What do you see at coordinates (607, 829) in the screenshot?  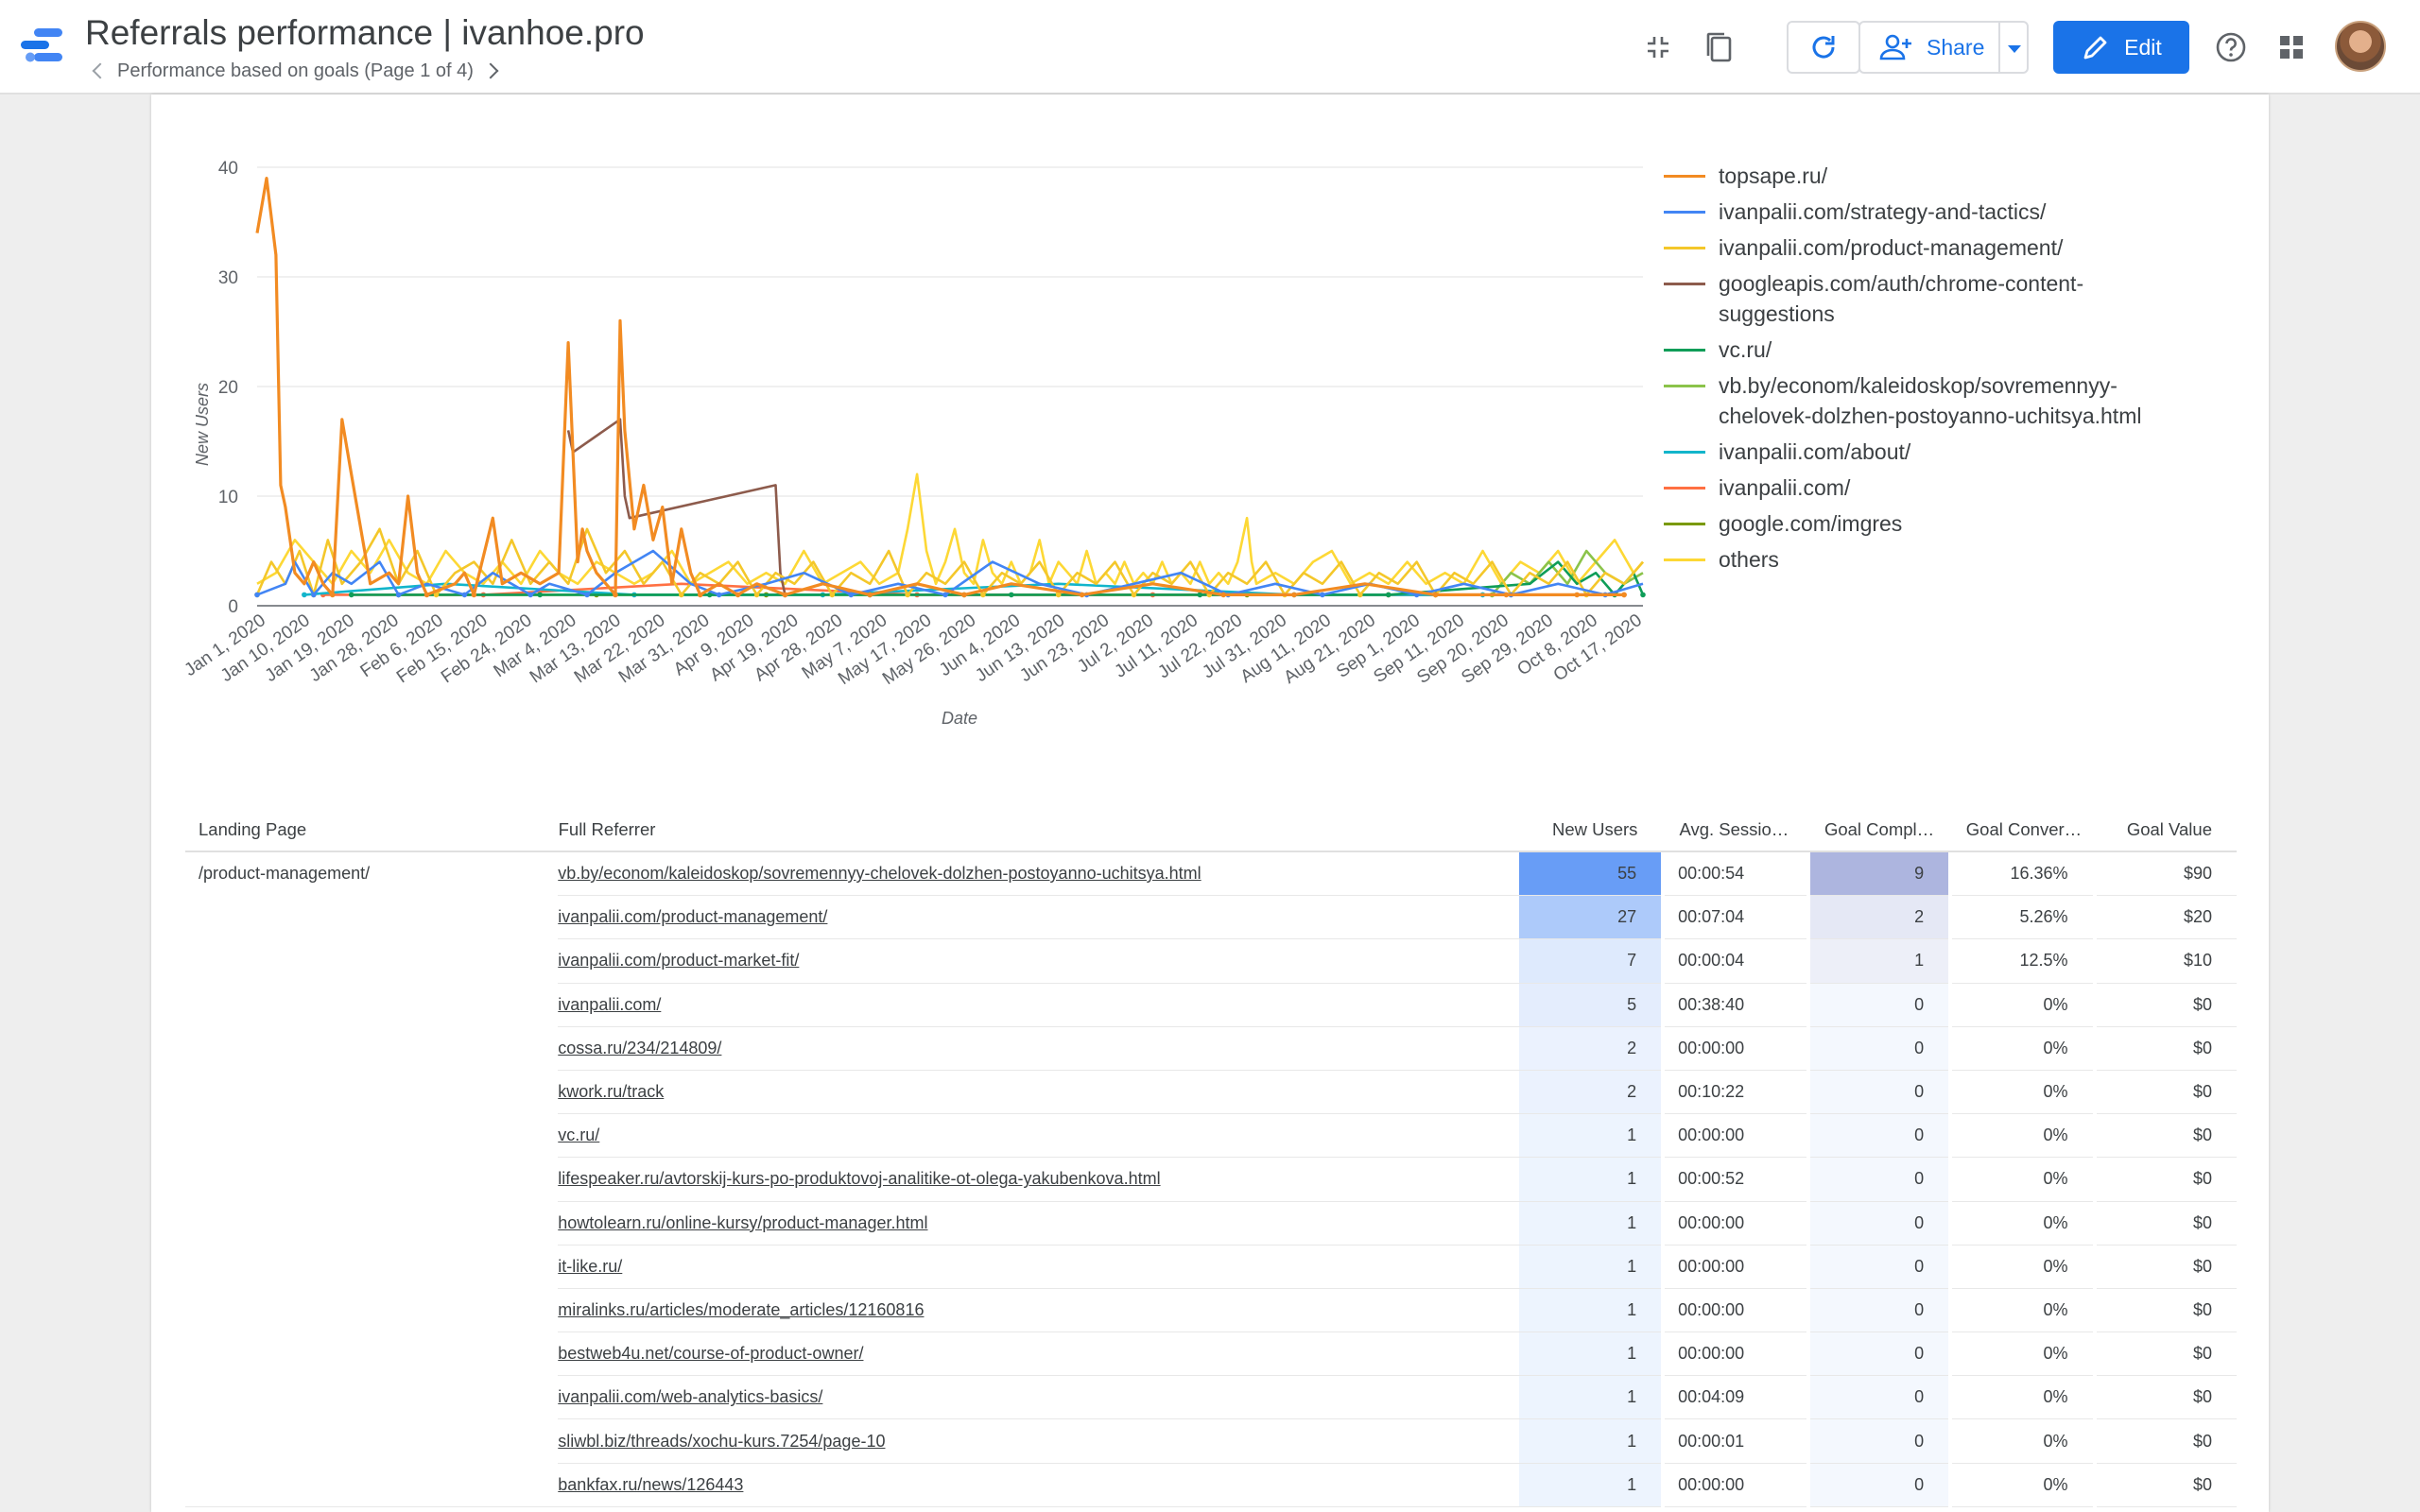 I see `column-header-full-referrer: Full Referrer` at bounding box center [607, 829].